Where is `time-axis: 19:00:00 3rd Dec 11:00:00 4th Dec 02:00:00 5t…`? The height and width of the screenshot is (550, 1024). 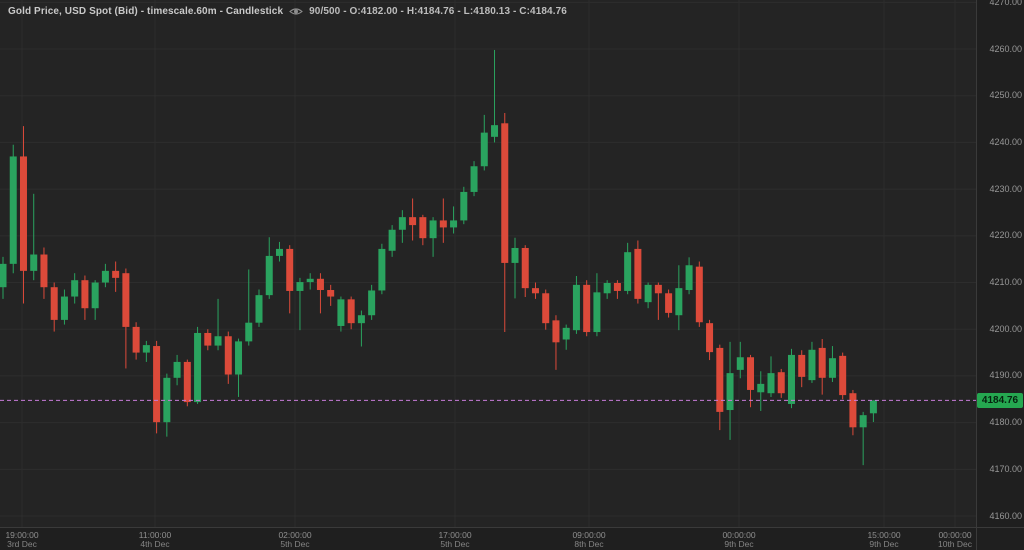 time-axis: 19:00:00 3rd Dec 11:00:00 4th Dec 02:00:00 5t… is located at coordinates (512, 538).